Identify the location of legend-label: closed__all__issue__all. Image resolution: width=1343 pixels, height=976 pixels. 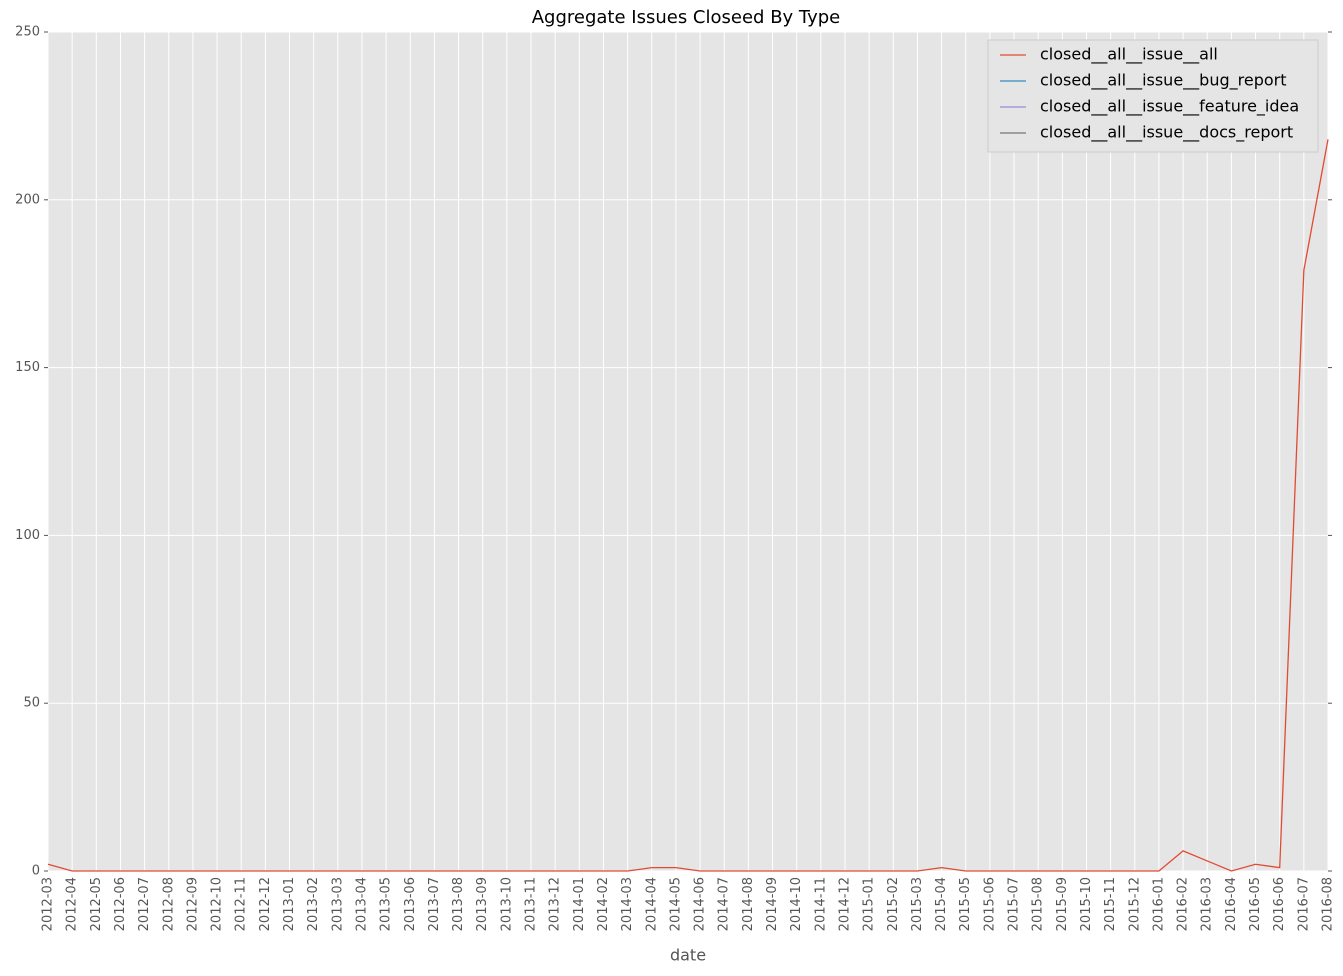
(1129, 55).